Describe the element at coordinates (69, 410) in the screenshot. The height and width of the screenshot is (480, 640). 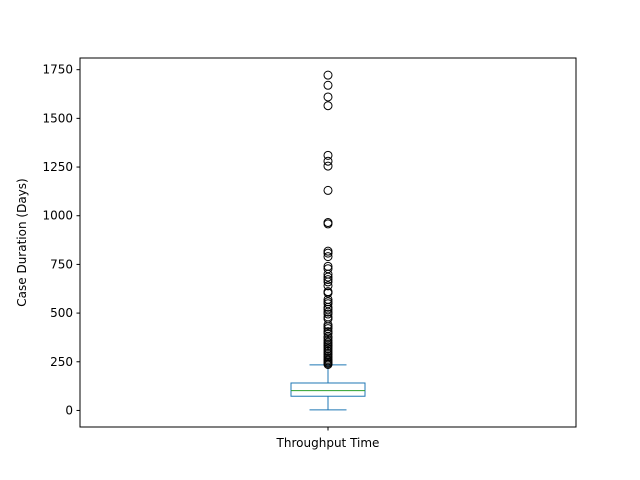
I see `y-tick-label: 0` at that location.